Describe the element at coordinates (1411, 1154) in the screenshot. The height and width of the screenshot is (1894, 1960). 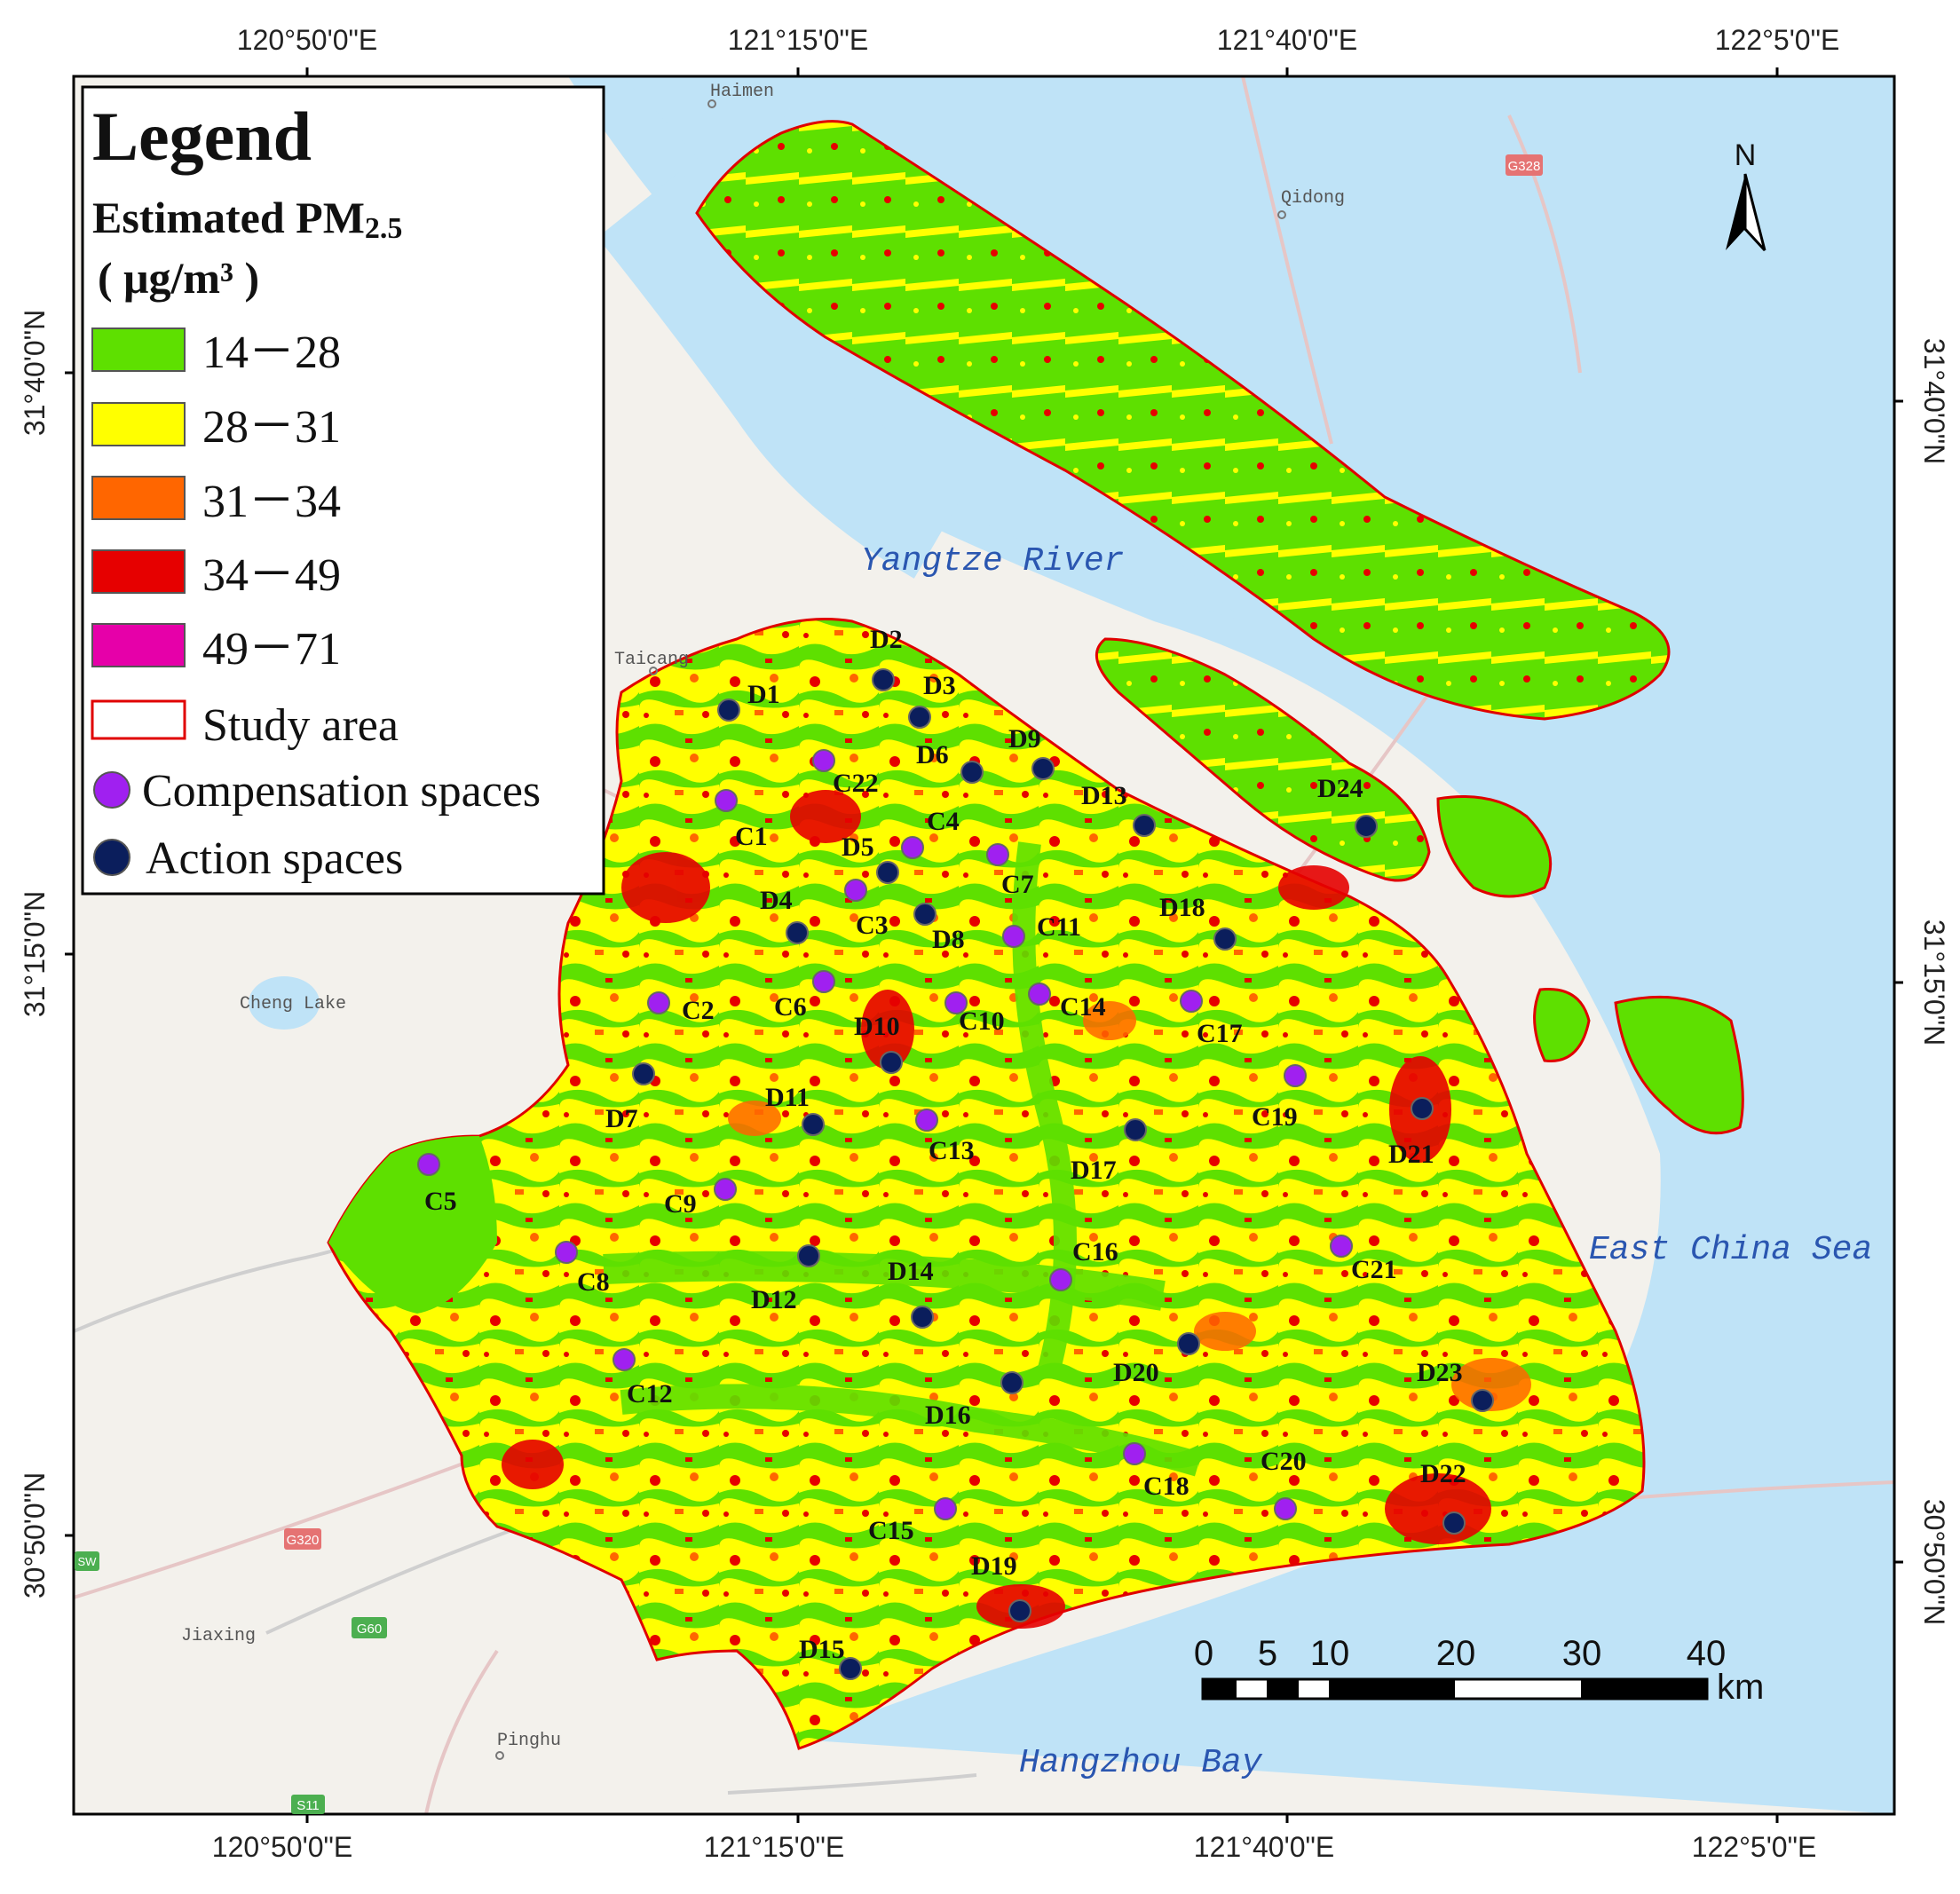
I see `action-label-d21: D21` at that location.